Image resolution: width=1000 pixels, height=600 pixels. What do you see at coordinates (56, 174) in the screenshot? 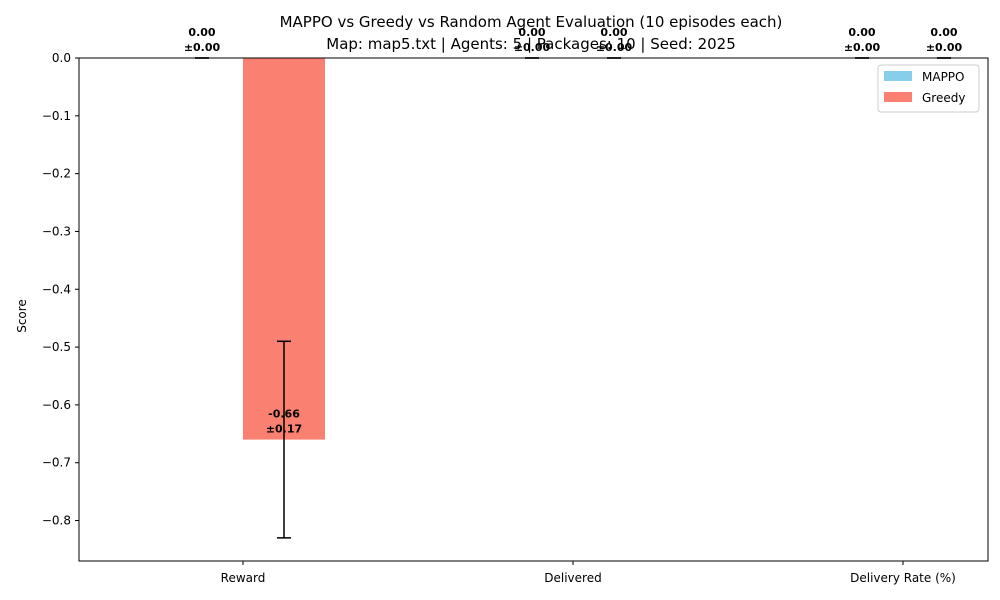
I see `y-tick-label: −0.2` at bounding box center [56, 174].